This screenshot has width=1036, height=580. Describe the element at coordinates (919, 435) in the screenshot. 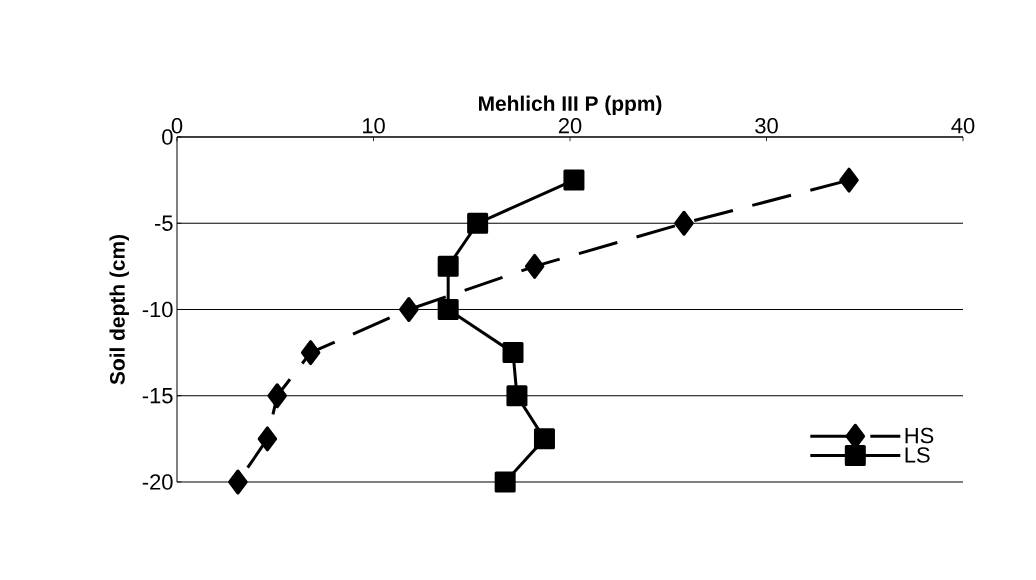

I see `legend-label: HS` at that location.